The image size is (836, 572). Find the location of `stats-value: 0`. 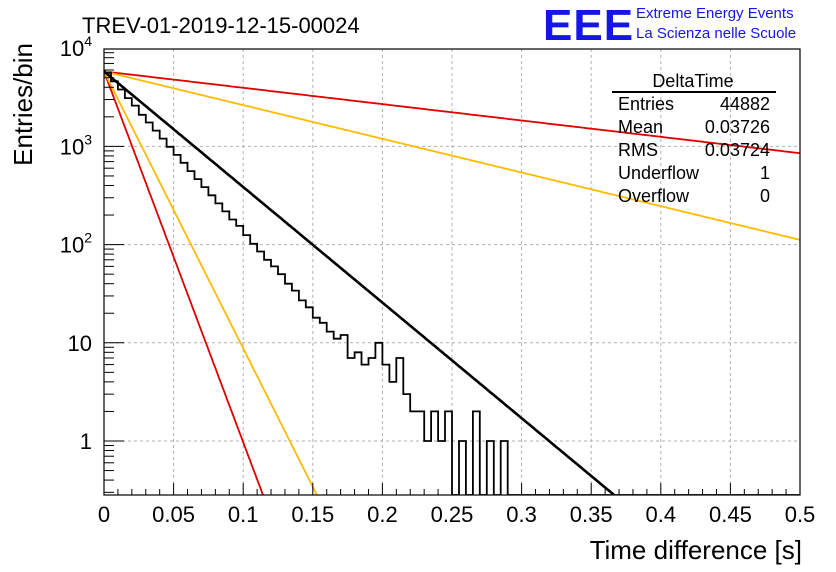

stats-value: 0 is located at coordinates (765, 196).